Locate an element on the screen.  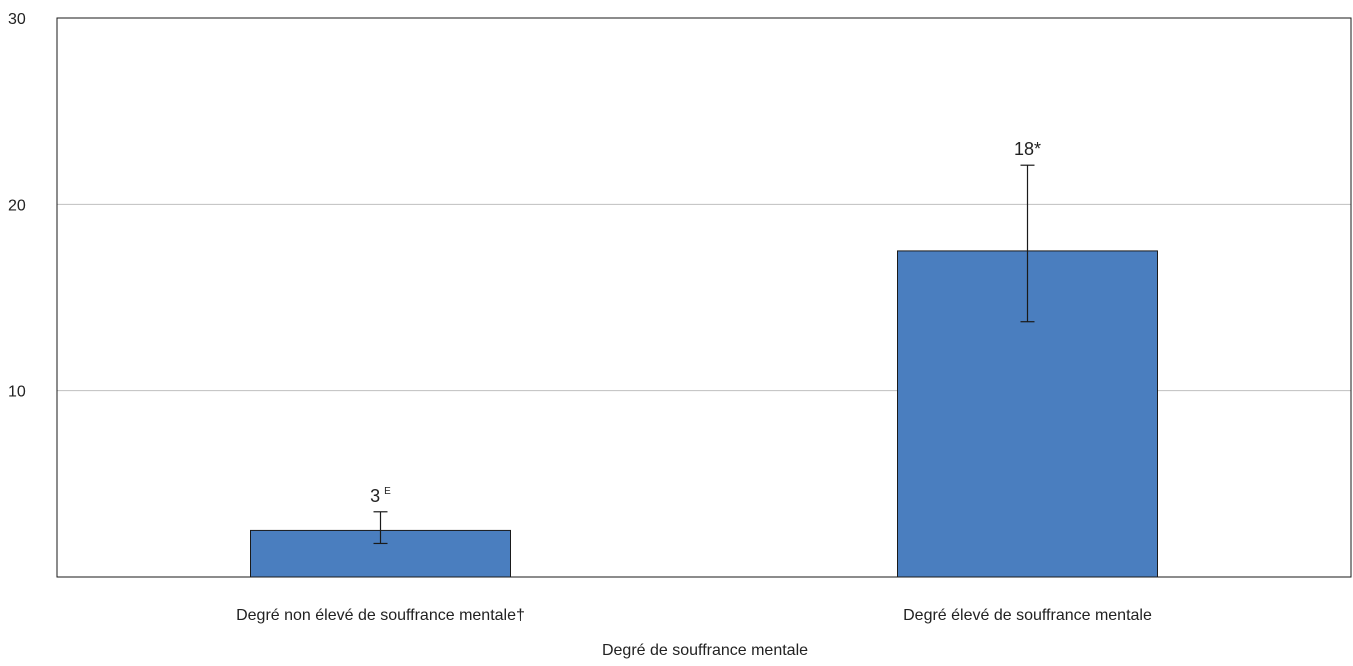
y-tick-labels: 10 20 30 is located at coordinates (17, 206).